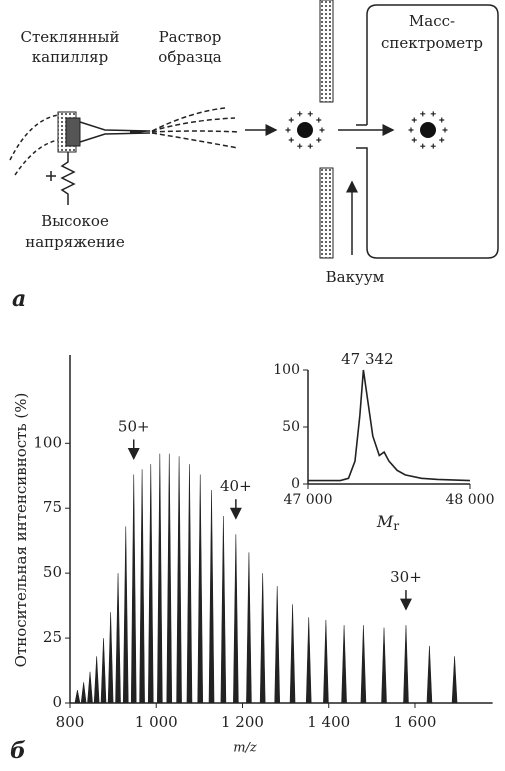 The height and width of the screenshot is (771, 505). What do you see at coordinates (156, 722) in the screenshot?
I see `x-tick-label: 1 000` at bounding box center [156, 722].